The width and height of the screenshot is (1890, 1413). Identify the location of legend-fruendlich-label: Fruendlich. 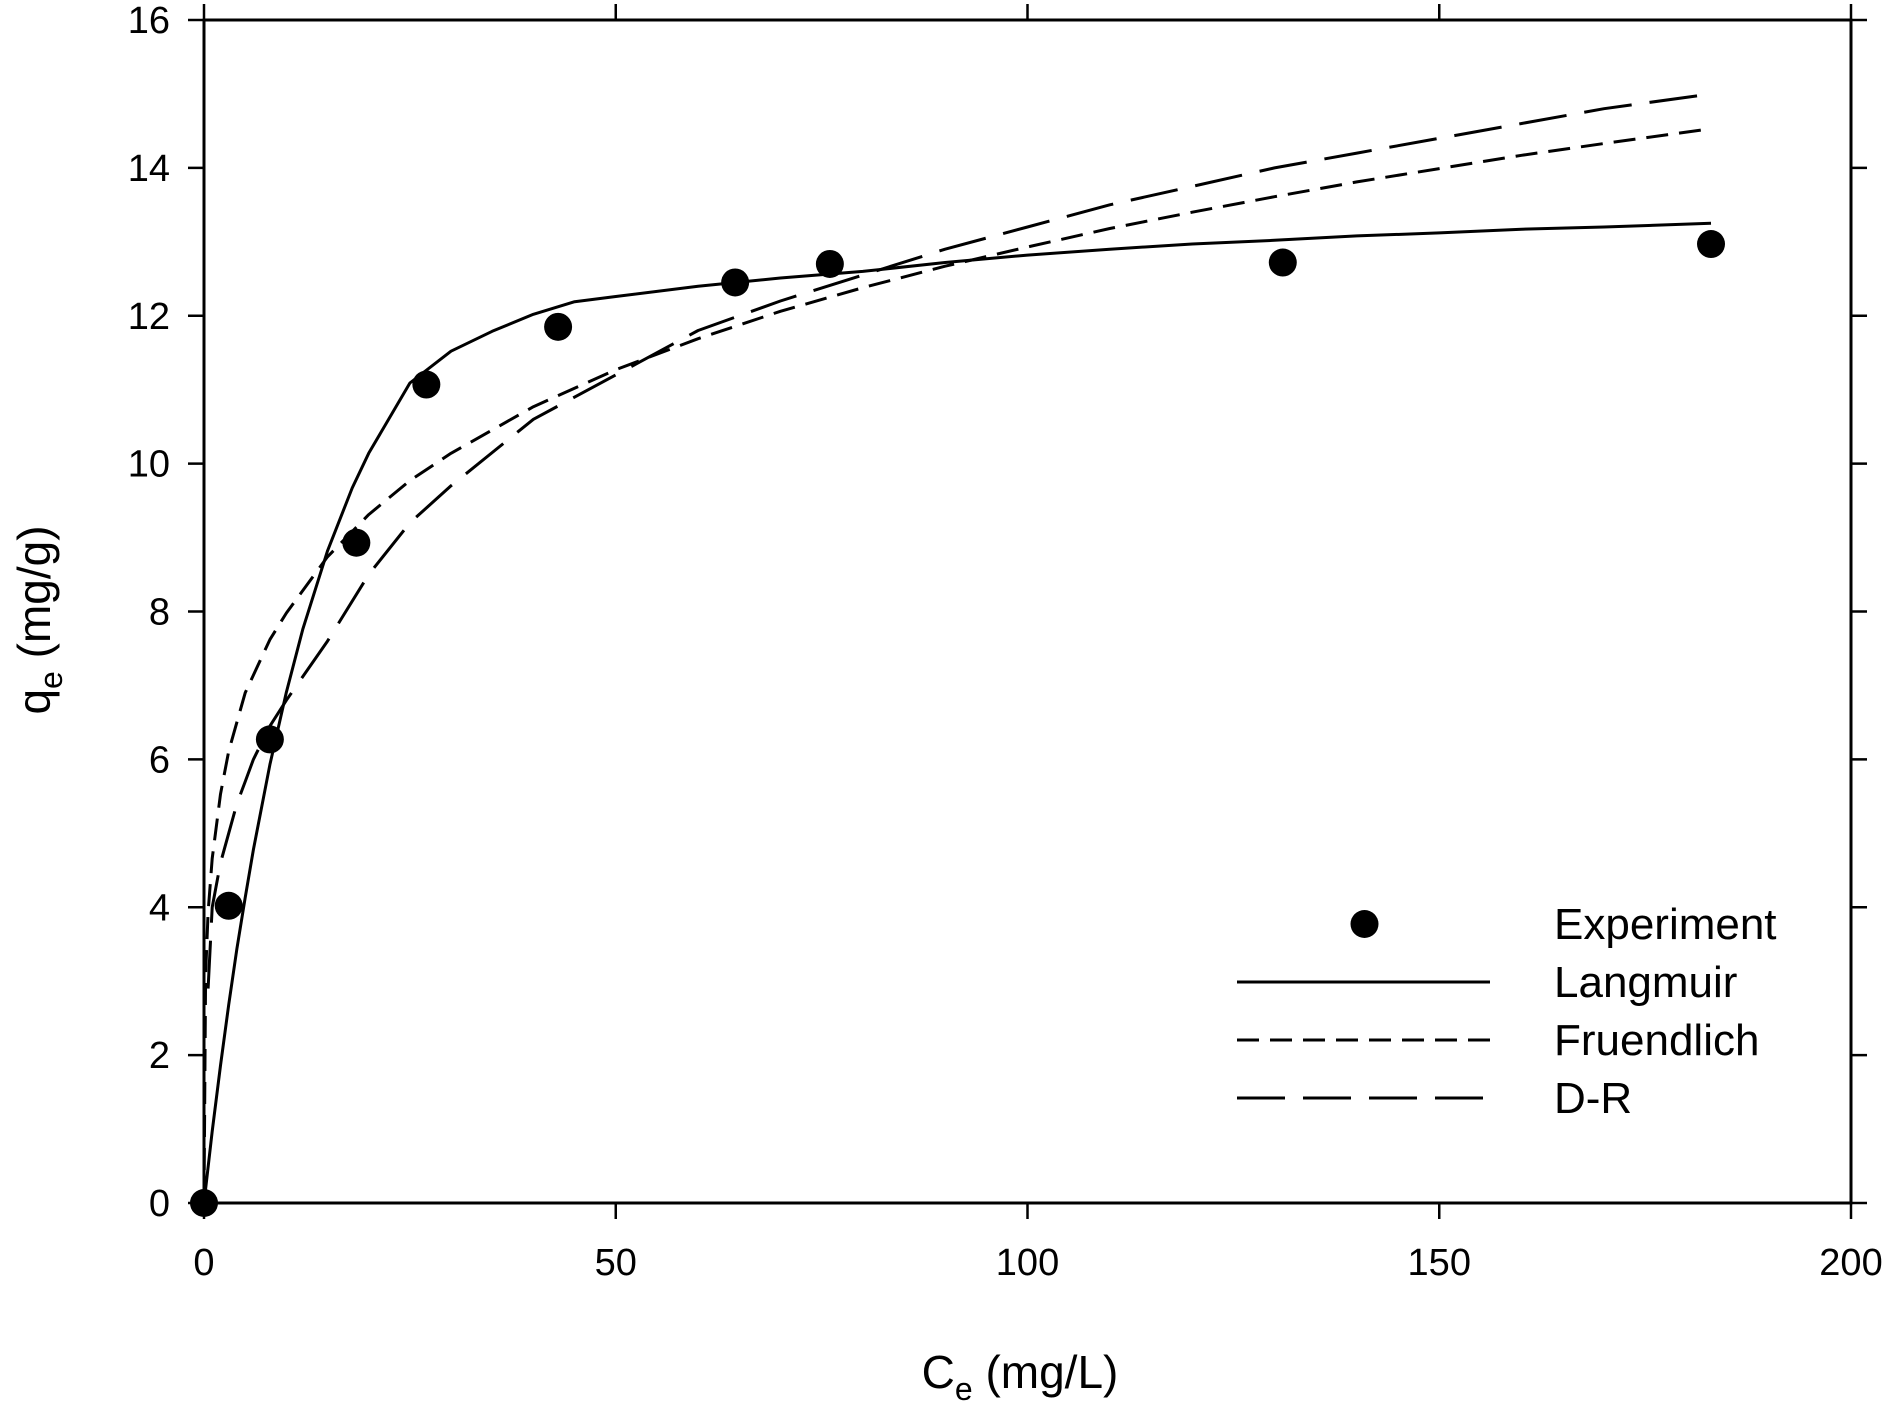
(1656, 1040).